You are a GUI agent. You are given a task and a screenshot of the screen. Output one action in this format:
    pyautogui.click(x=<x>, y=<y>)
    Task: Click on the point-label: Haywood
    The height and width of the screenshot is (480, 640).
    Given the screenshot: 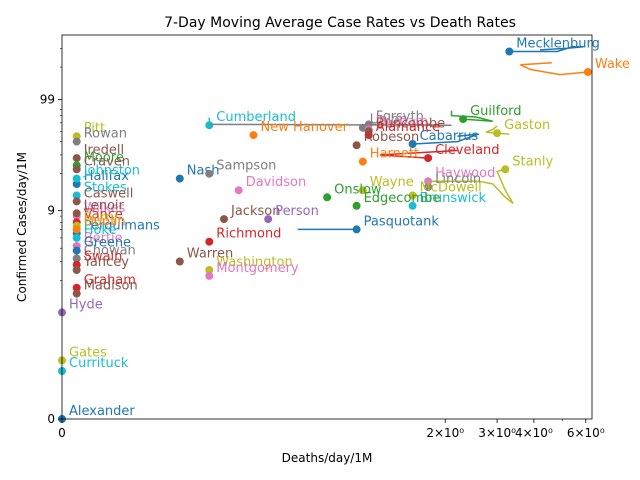 What is the action you would take?
    pyautogui.click(x=465, y=173)
    